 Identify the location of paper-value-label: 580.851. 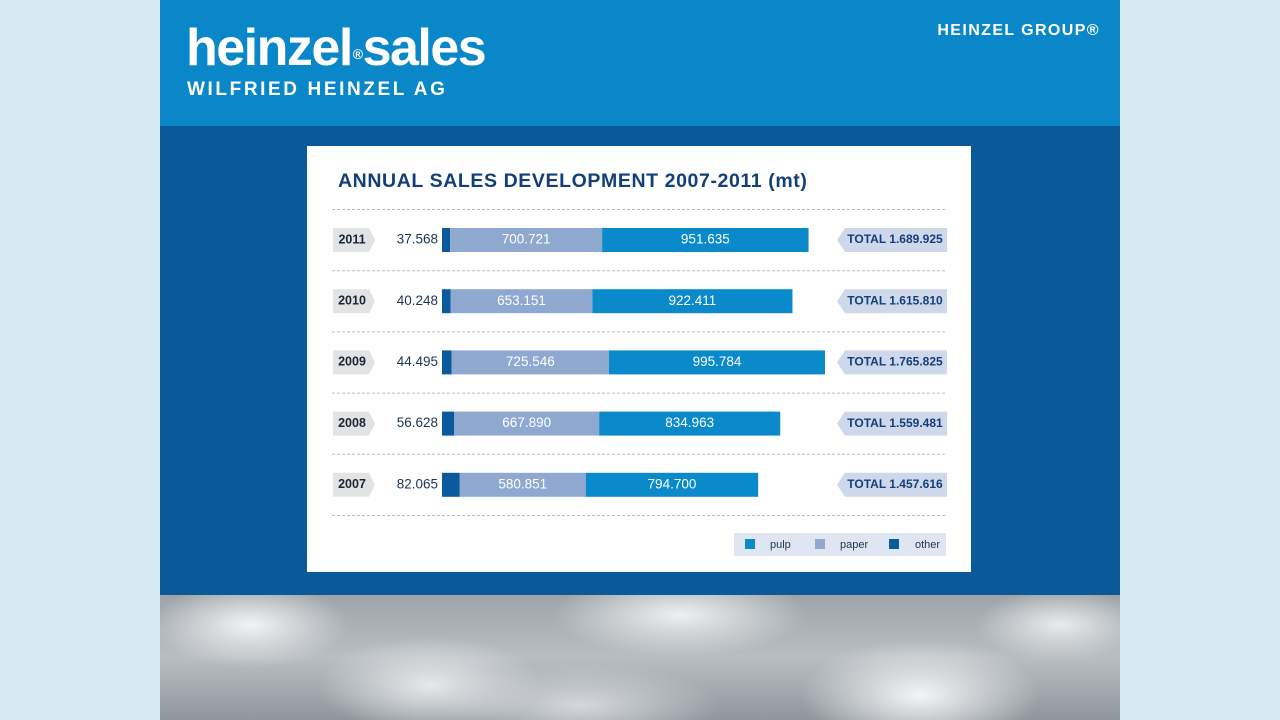
(522, 483).